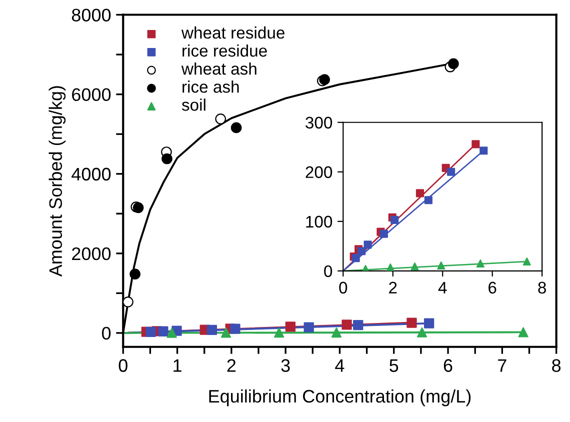 This screenshot has height=422, width=570. What do you see at coordinates (285, 365) in the screenshot?
I see `x-tick-label: 3` at bounding box center [285, 365].